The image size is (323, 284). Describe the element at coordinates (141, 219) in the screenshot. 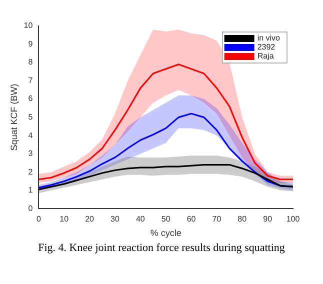

I see `x-tick-label: 40` at that location.